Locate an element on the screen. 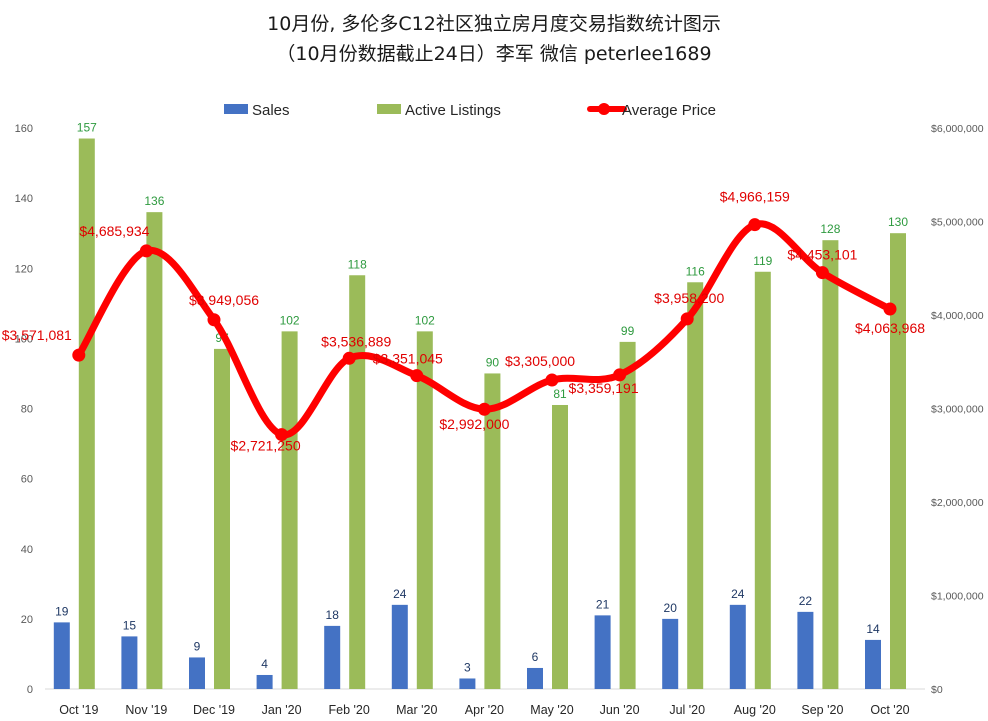 The image size is (988, 721). y-right-tick-label: $3,000,000 is located at coordinates (957, 410).